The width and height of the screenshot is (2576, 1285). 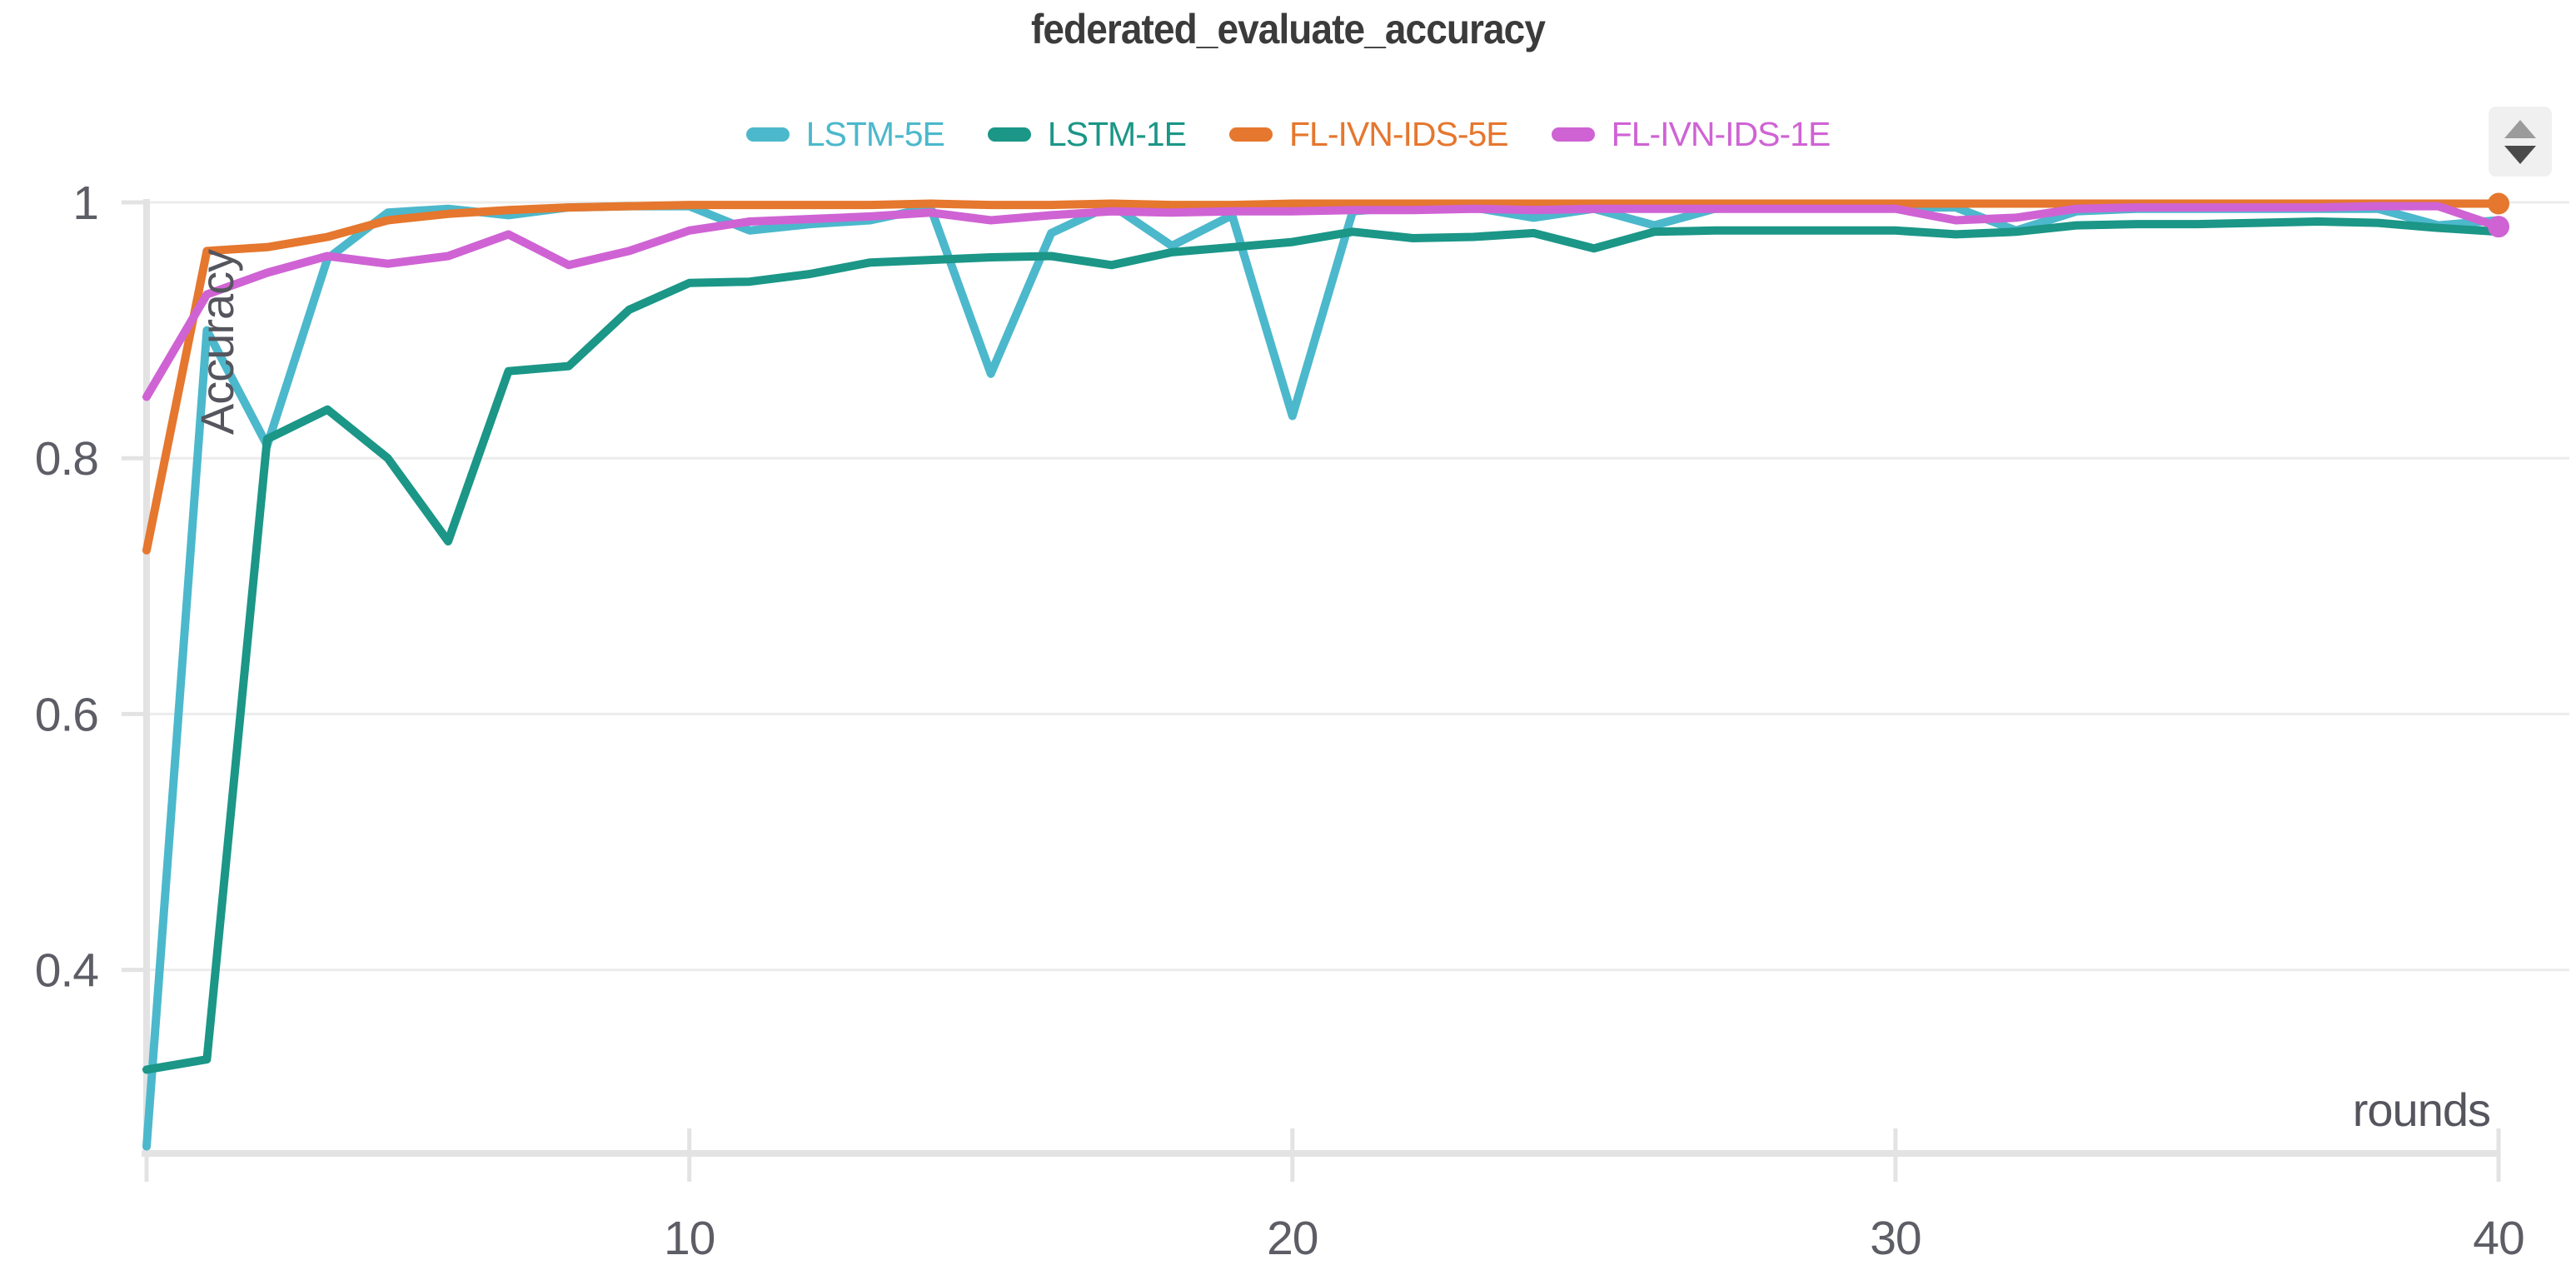 What do you see at coordinates (2421, 1109) in the screenshot?
I see `x-axis-title: rounds` at bounding box center [2421, 1109].